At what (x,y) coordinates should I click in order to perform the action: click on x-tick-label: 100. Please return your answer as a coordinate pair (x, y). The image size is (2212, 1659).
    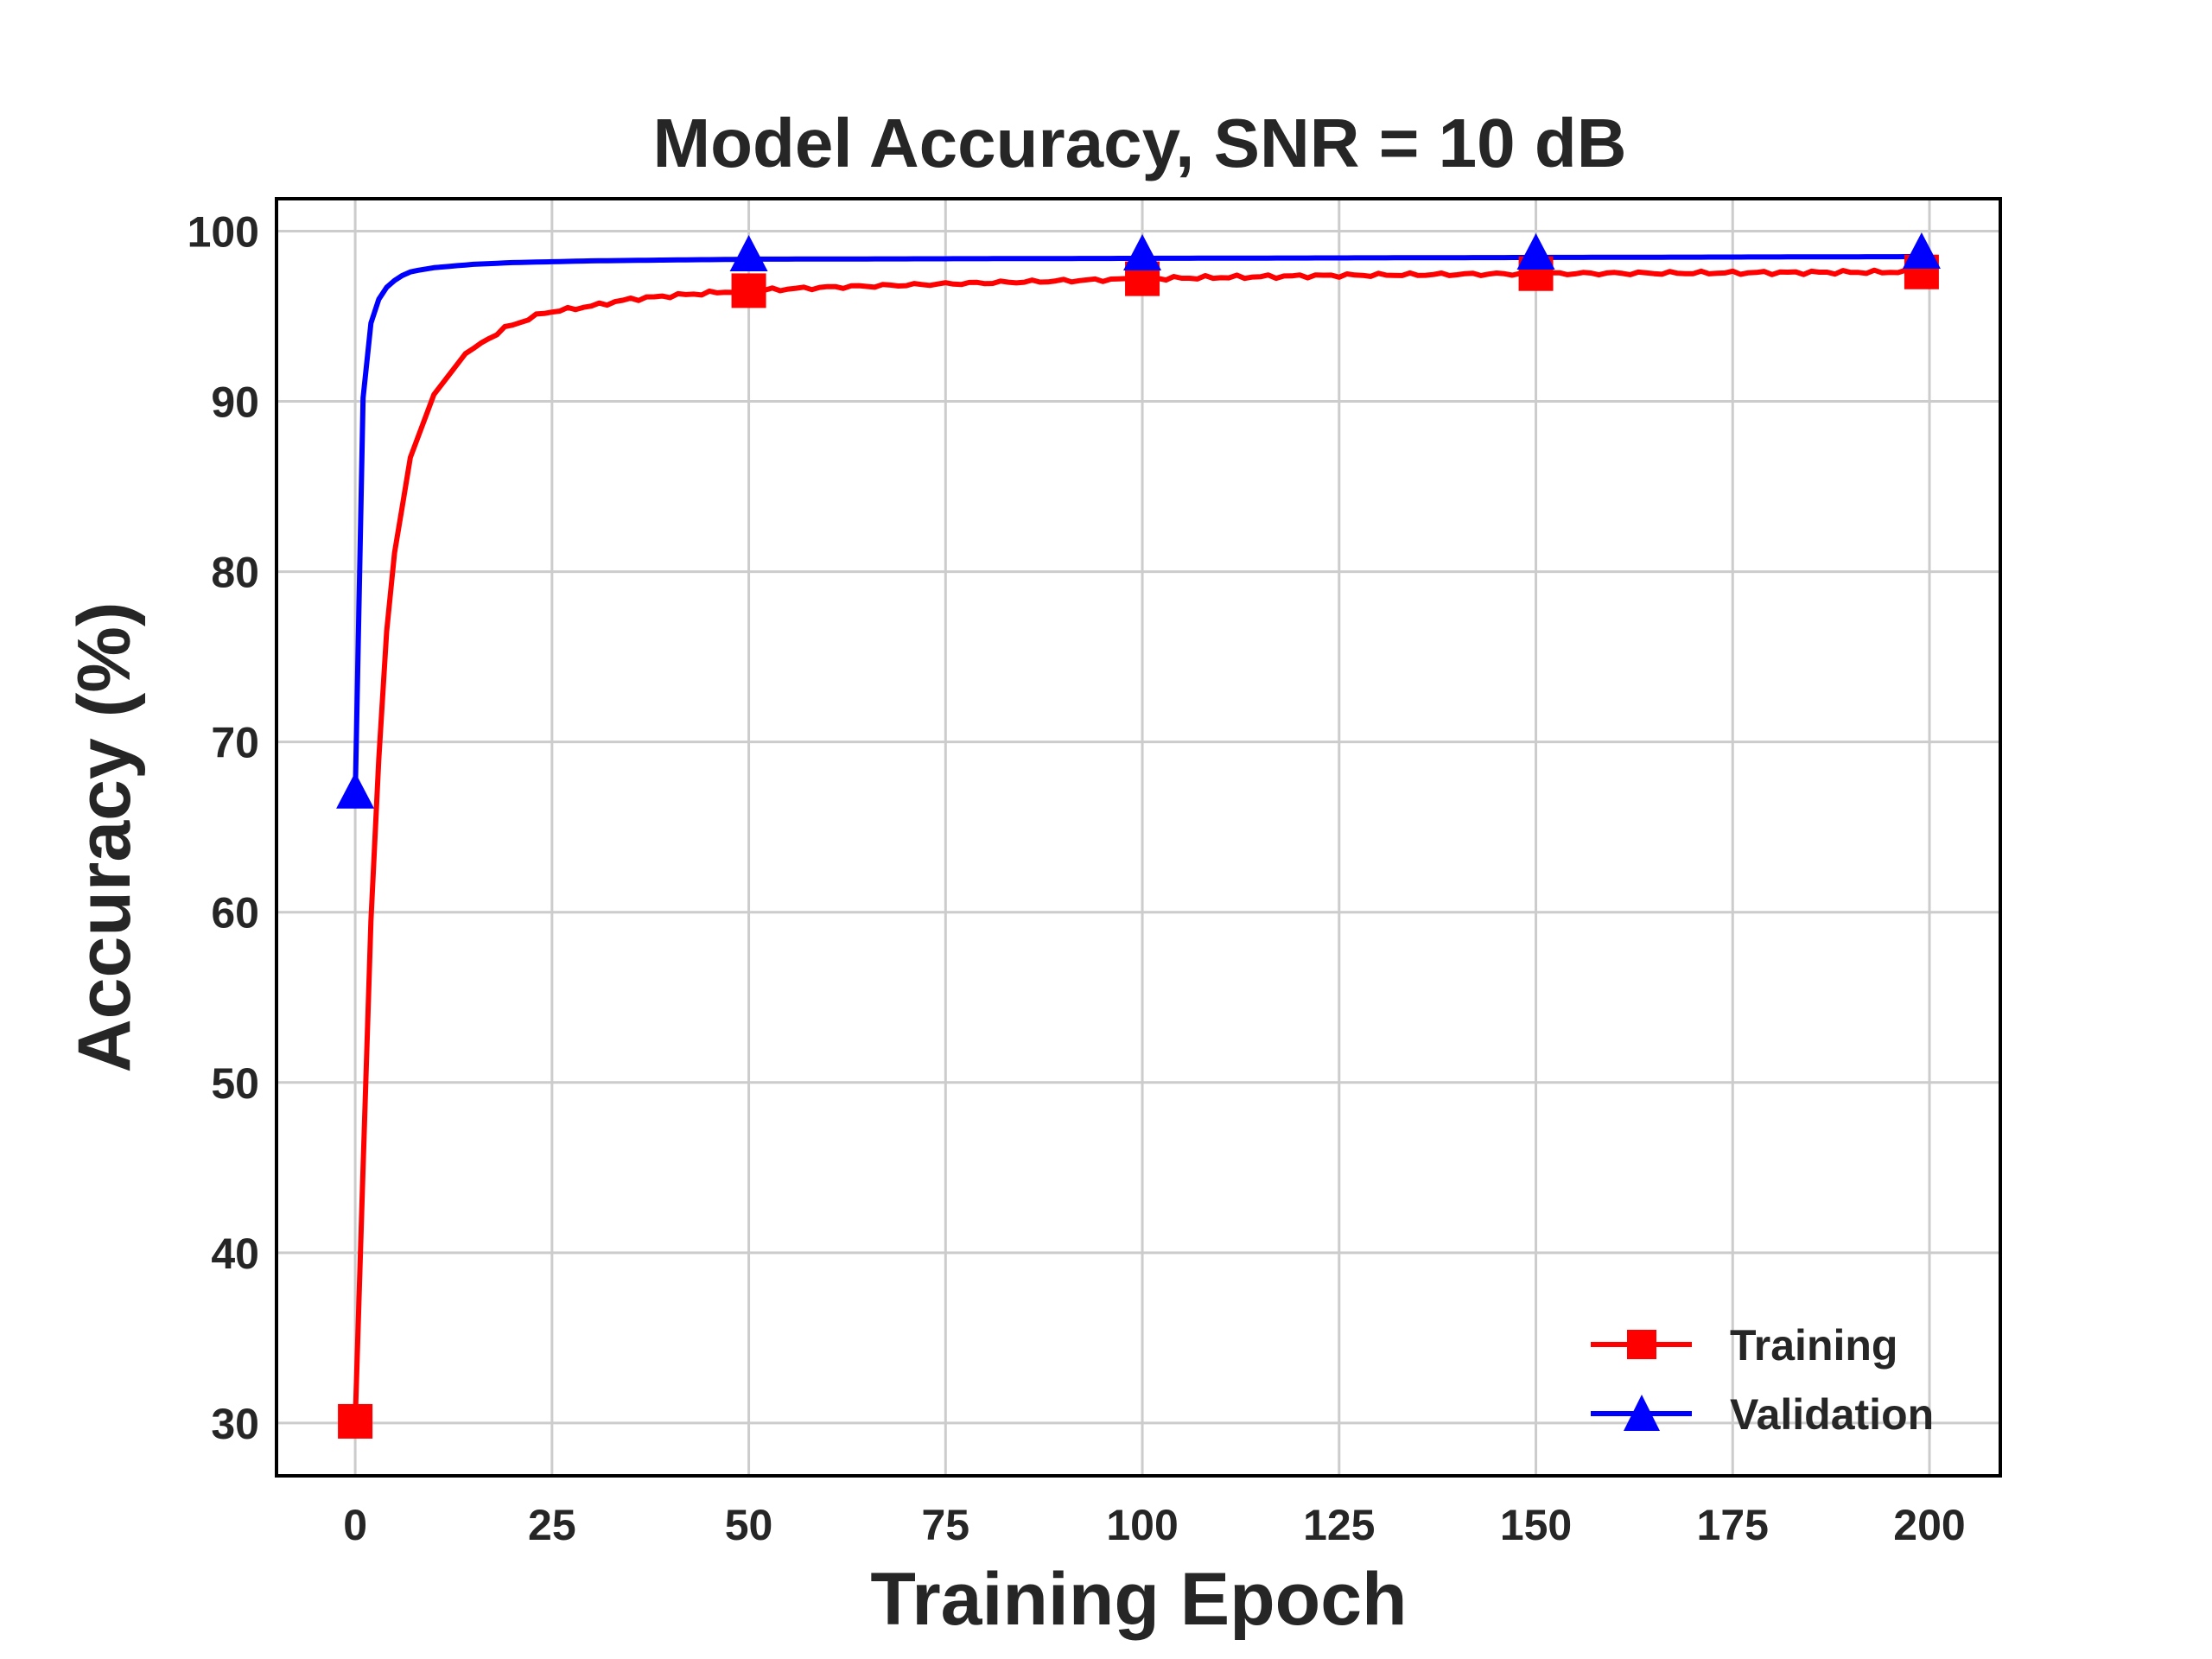
    Looking at the image, I should click on (1142, 1525).